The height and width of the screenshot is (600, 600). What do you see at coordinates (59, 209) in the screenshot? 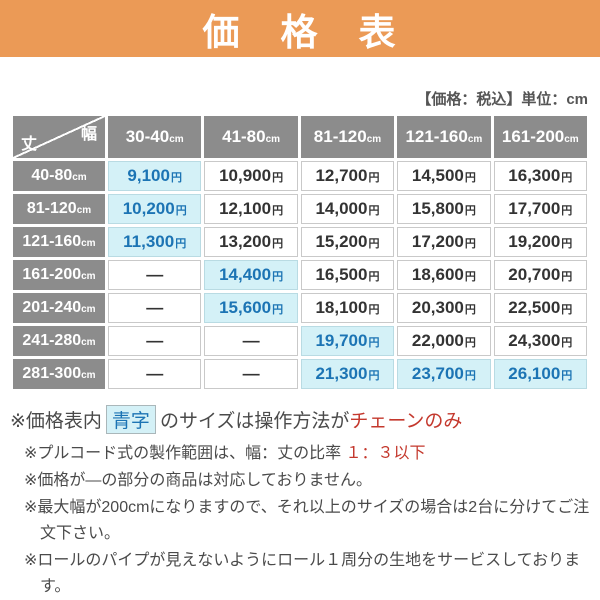
I see `row-label: 81-120cm` at bounding box center [59, 209].